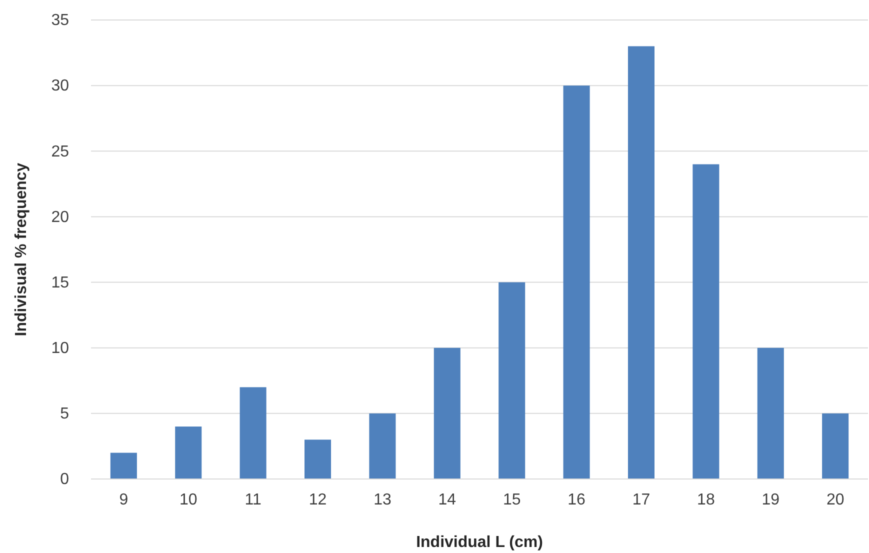  Describe the element at coordinates (383, 499) in the screenshot. I see `x-tick-label: 13` at that location.